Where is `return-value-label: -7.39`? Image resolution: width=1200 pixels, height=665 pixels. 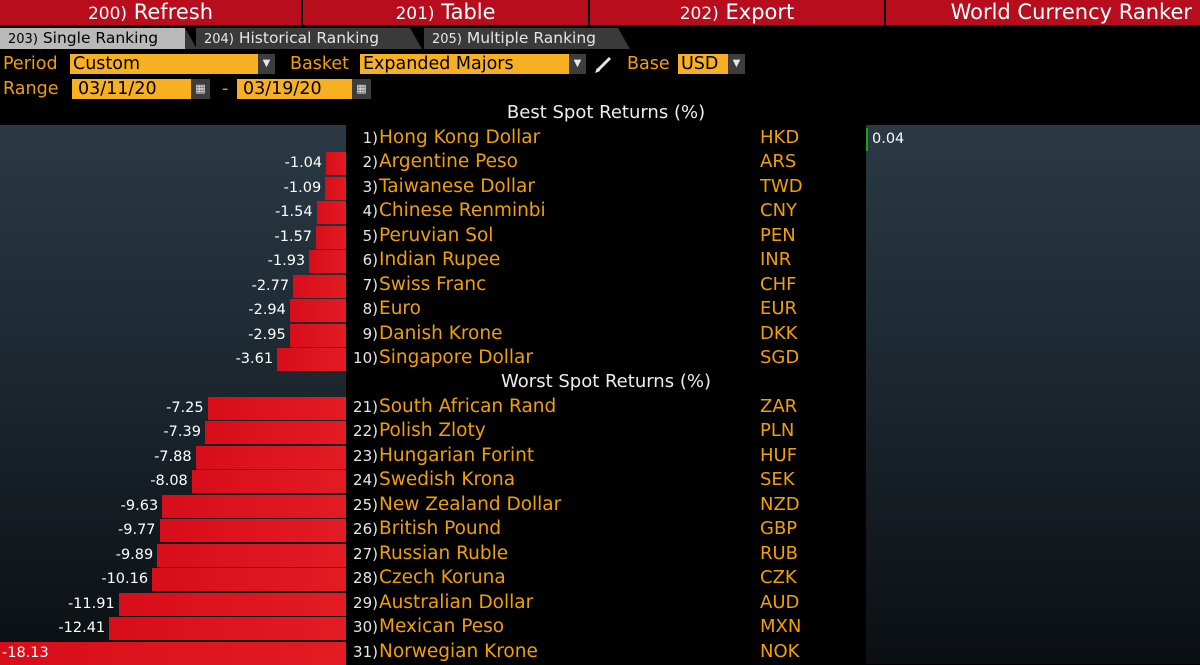 return-value-label: -7.39 is located at coordinates (182, 432).